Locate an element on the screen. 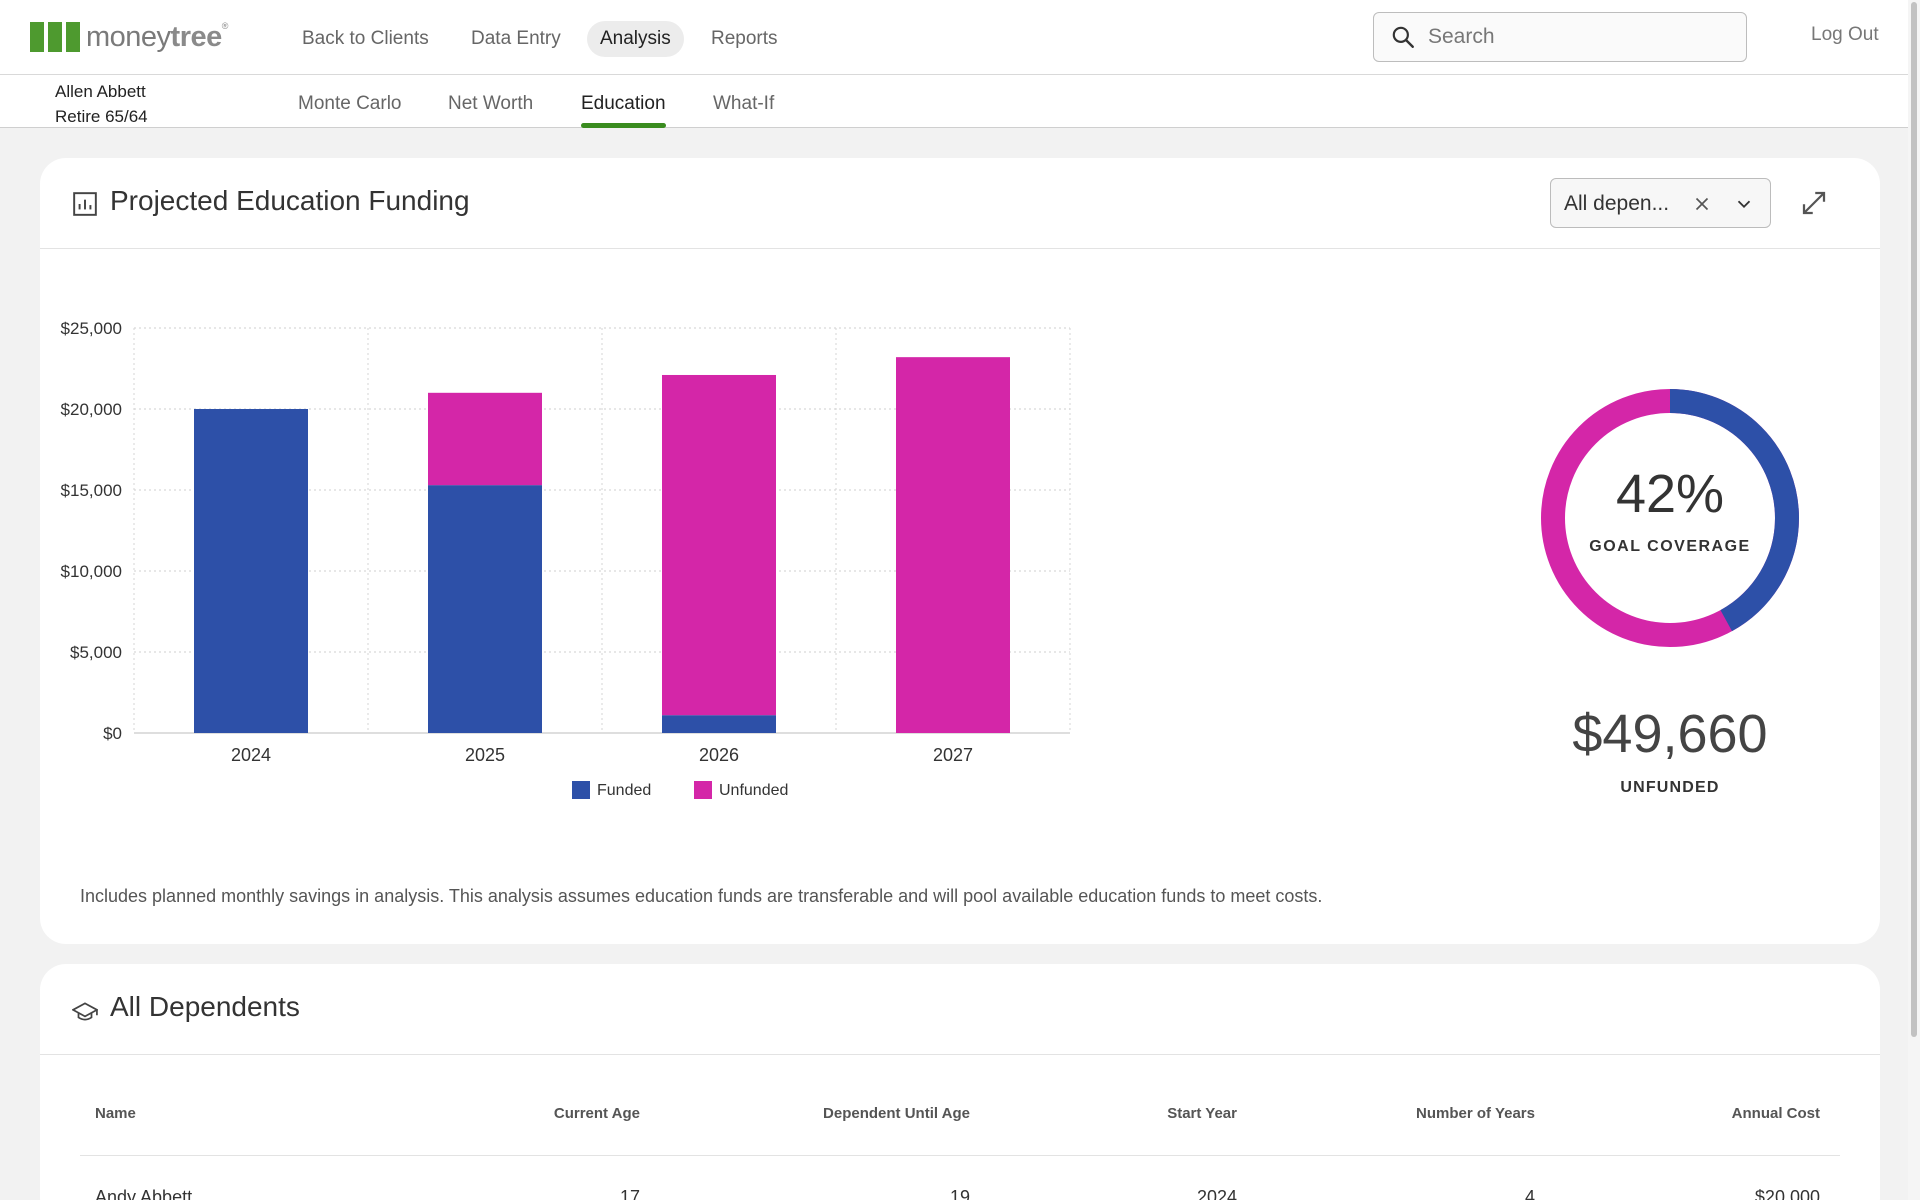 The image size is (1920, 1200). y-tick-label: $5,000 is located at coordinates (96, 652).